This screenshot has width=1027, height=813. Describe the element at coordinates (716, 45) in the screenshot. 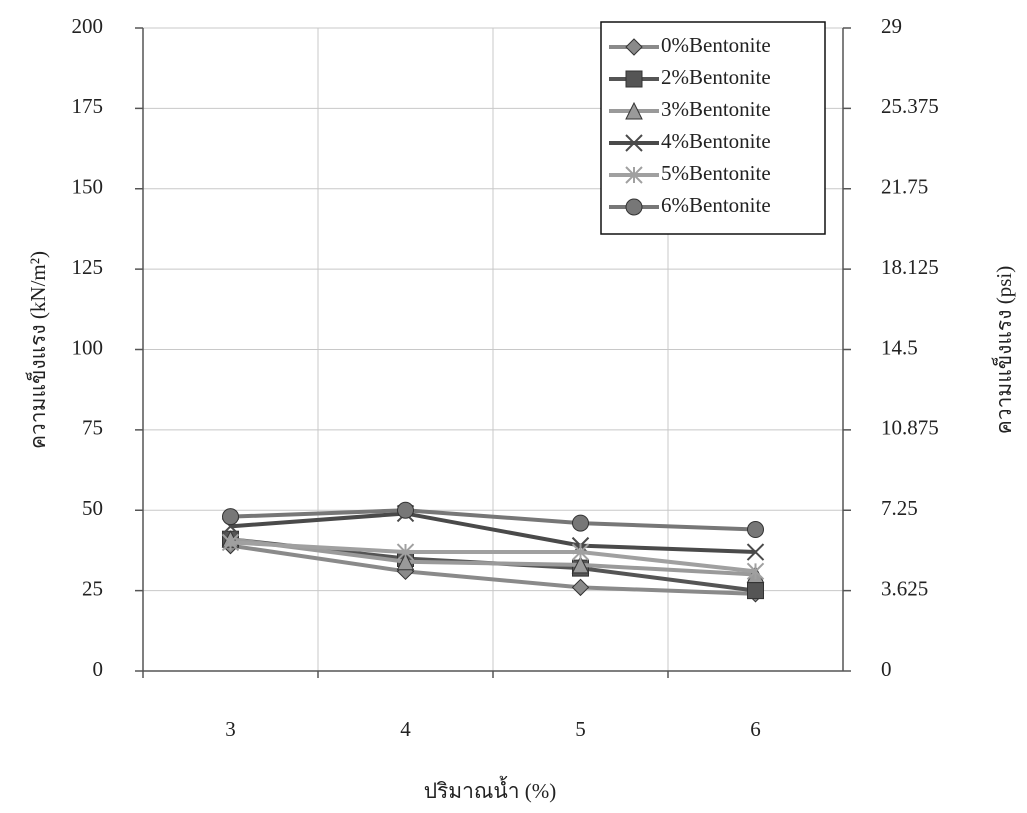

I see `legend-label: 0%Bentonite` at that location.